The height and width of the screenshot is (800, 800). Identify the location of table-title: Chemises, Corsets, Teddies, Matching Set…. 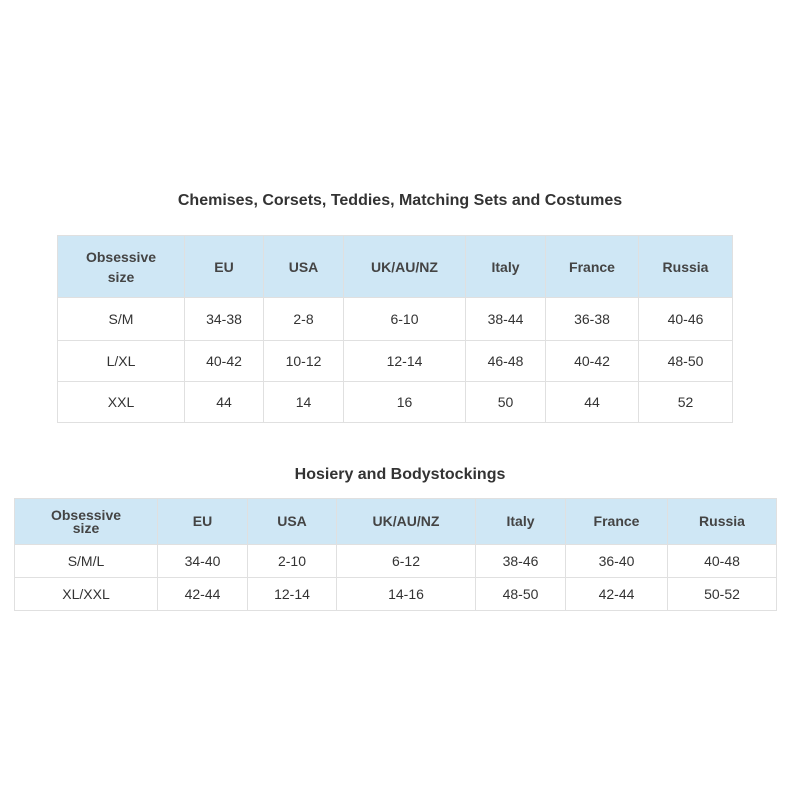
(400, 200).